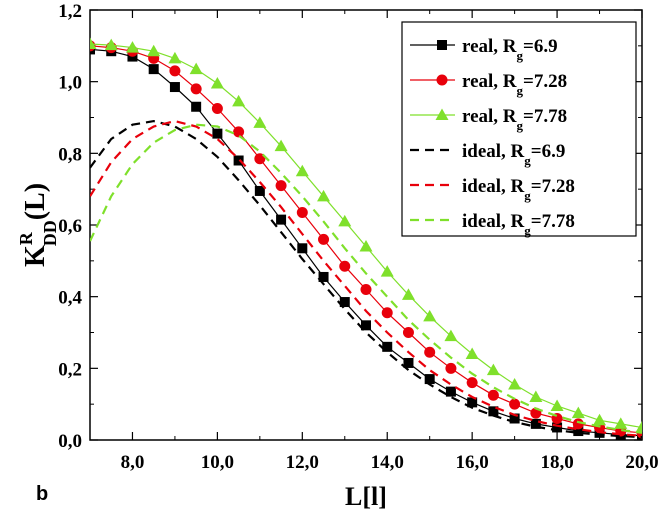 The width and height of the screenshot is (669, 512). I want to click on x-tick-label: 14,0, so click(387, 462).